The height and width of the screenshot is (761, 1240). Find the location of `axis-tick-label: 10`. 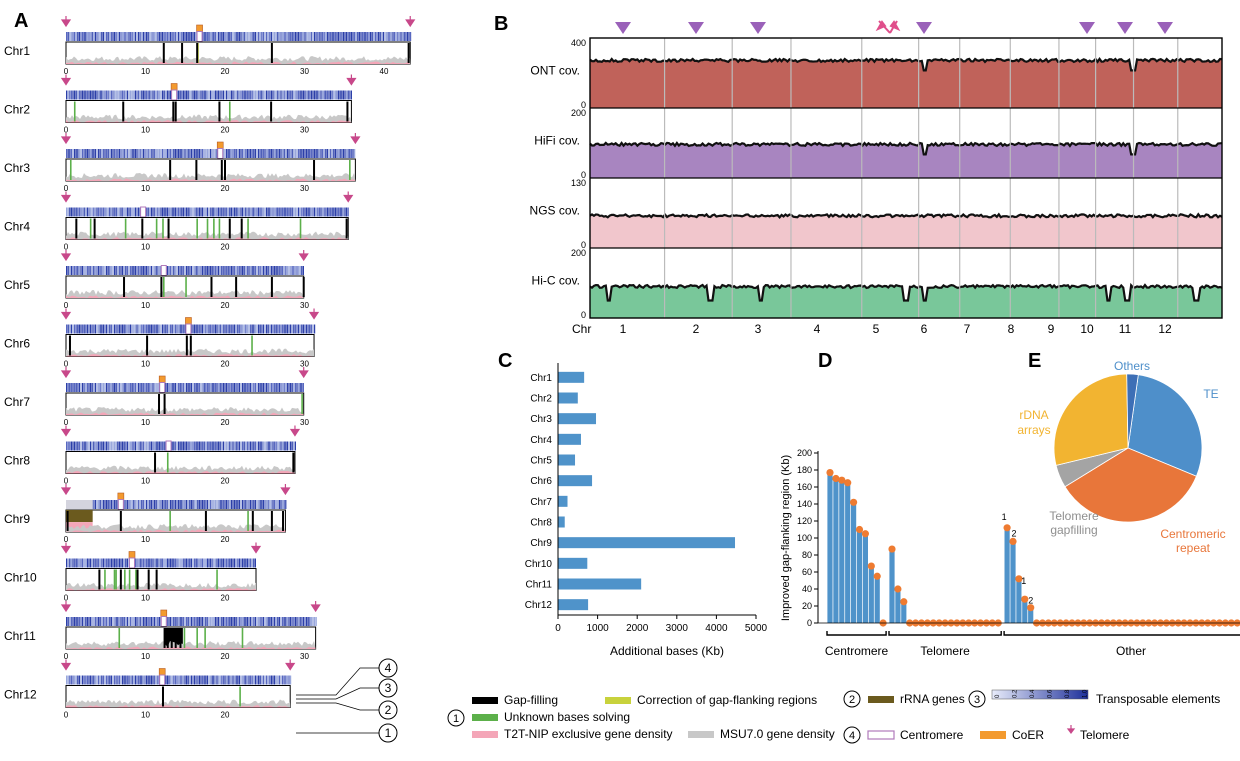

axis-tick-label: 10 is located at coordinates (145, 422).